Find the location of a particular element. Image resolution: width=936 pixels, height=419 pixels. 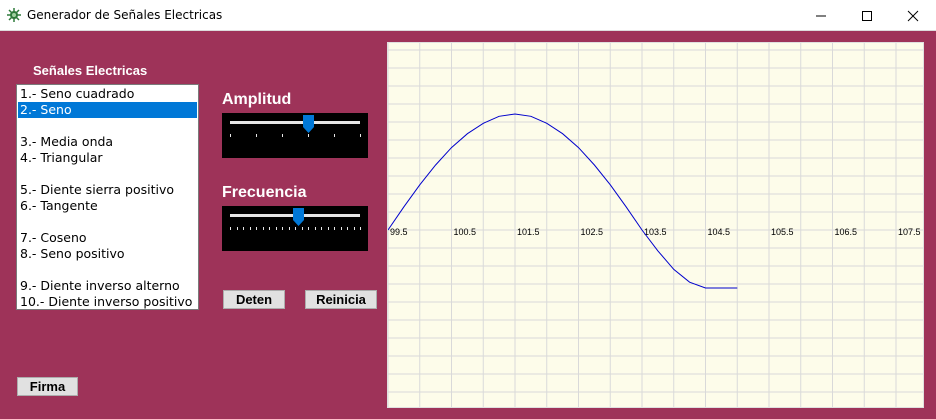

signal-list-title: Señales Electricas is located at coordinates (90, 70).